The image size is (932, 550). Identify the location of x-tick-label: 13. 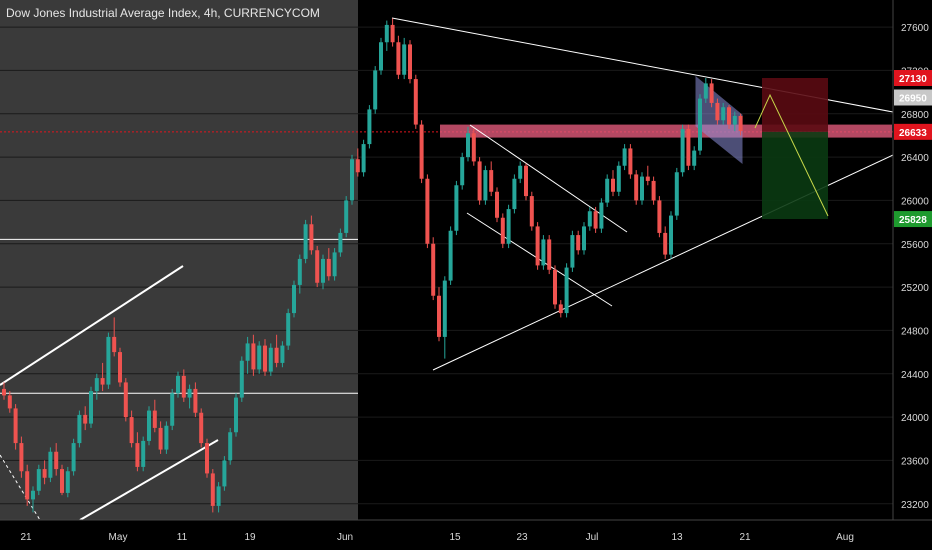
(677, 537).